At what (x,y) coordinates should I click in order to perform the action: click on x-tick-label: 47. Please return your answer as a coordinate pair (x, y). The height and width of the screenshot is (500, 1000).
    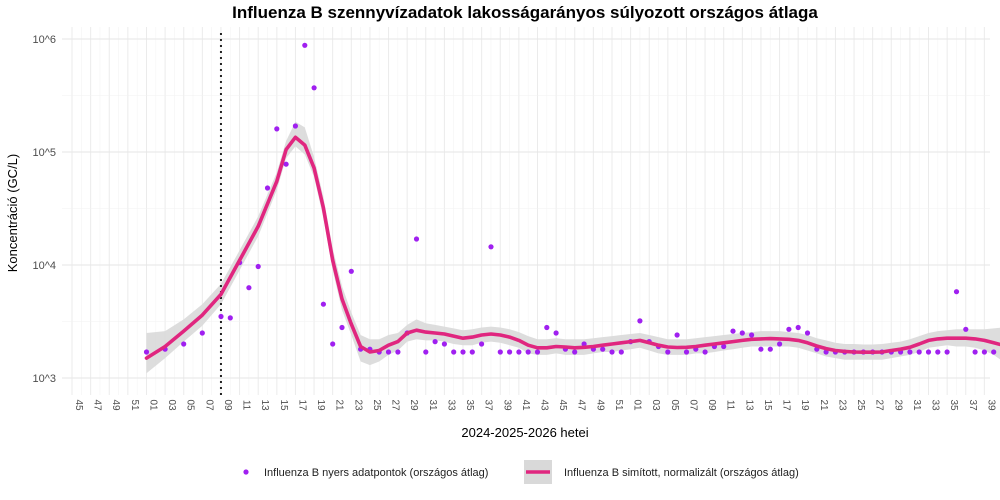
    Looking at the image, I should click on (581, 405).